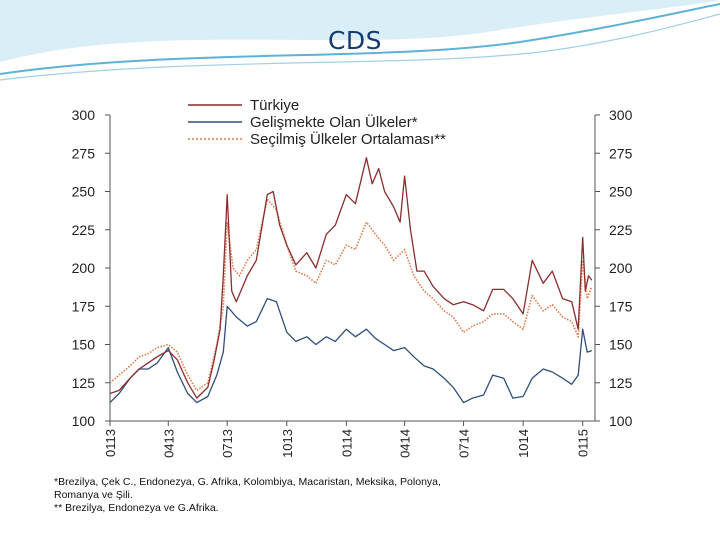 This screenshot has height=540, width=720. Describe the element at coordinates (287, 443) in the screenshot. I see `x-tick-label: 1013` at that location.